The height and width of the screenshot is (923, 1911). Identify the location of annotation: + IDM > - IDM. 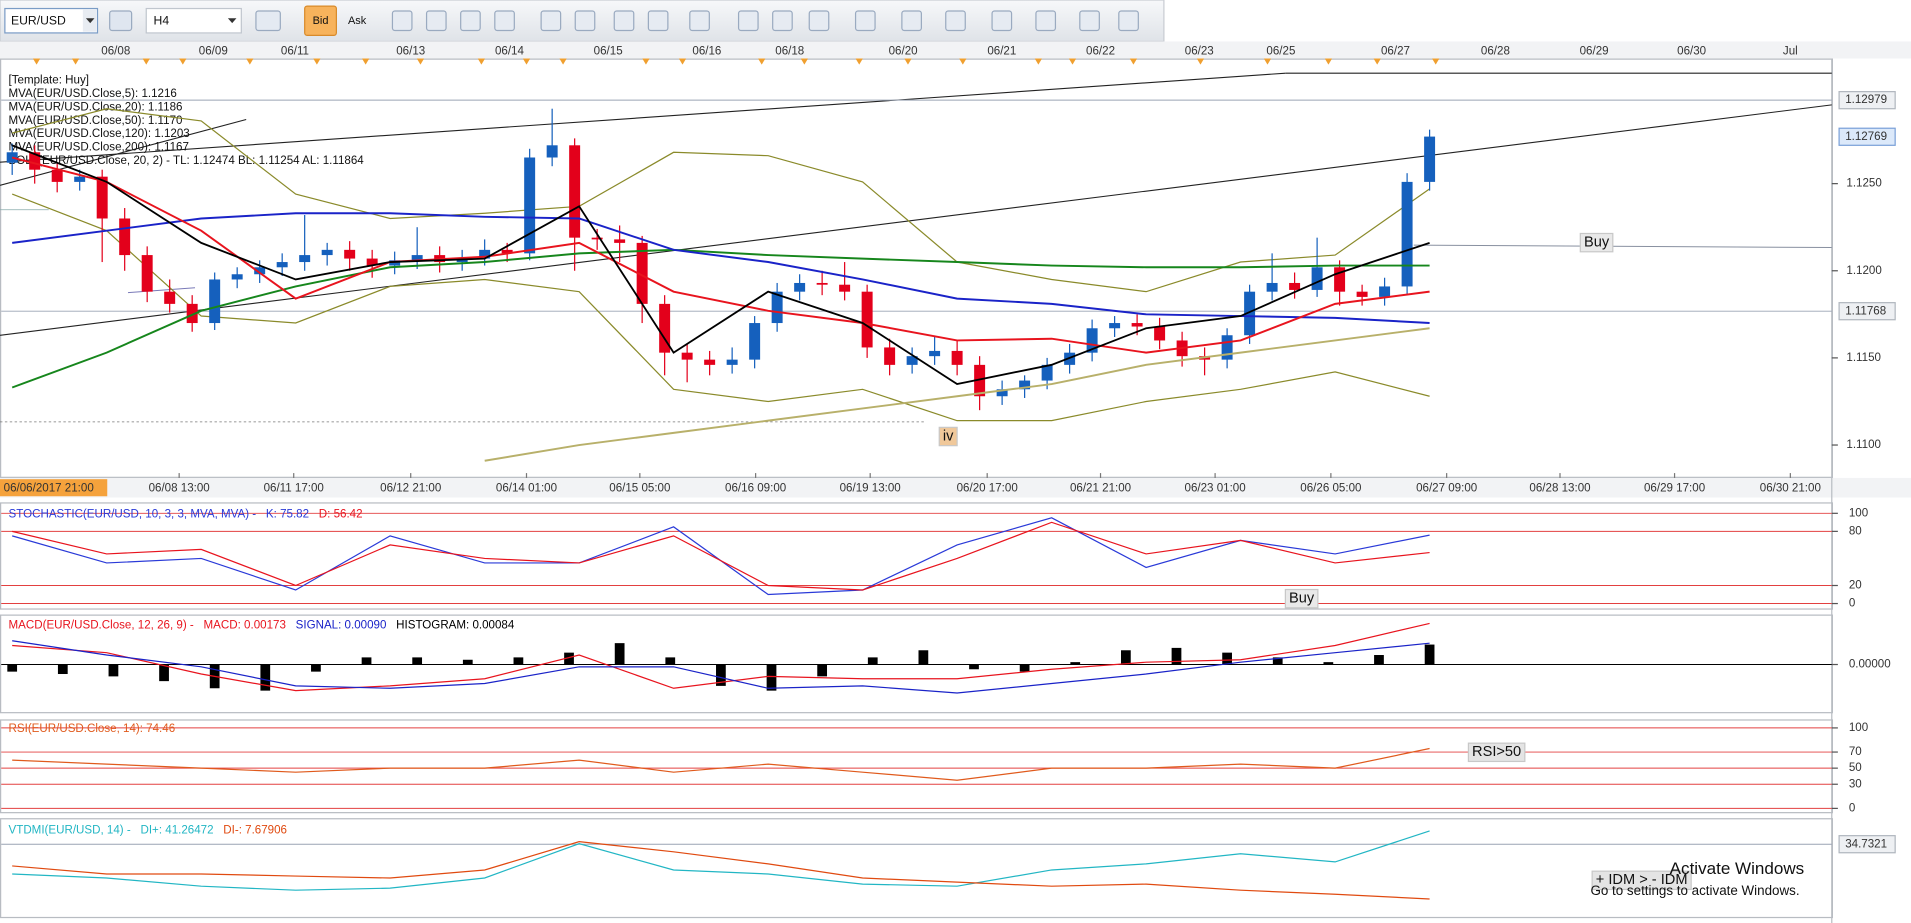
(1642, 880).